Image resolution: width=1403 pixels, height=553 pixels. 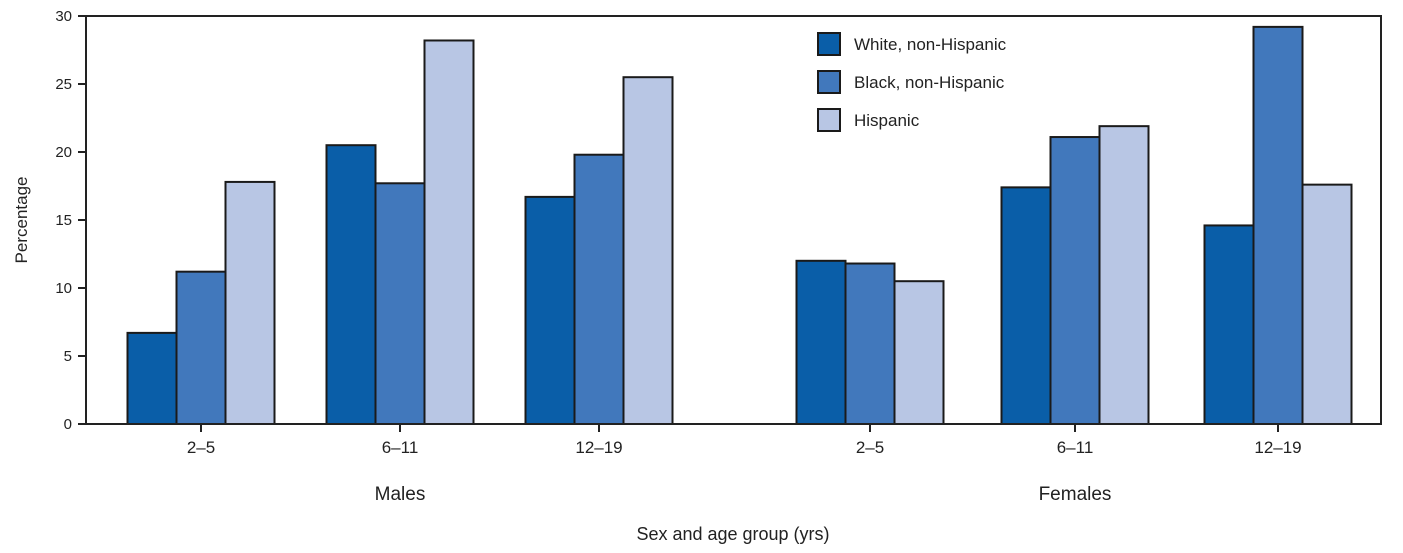 I want to click on y-tick-label: 20, so click(x=63, y=152).